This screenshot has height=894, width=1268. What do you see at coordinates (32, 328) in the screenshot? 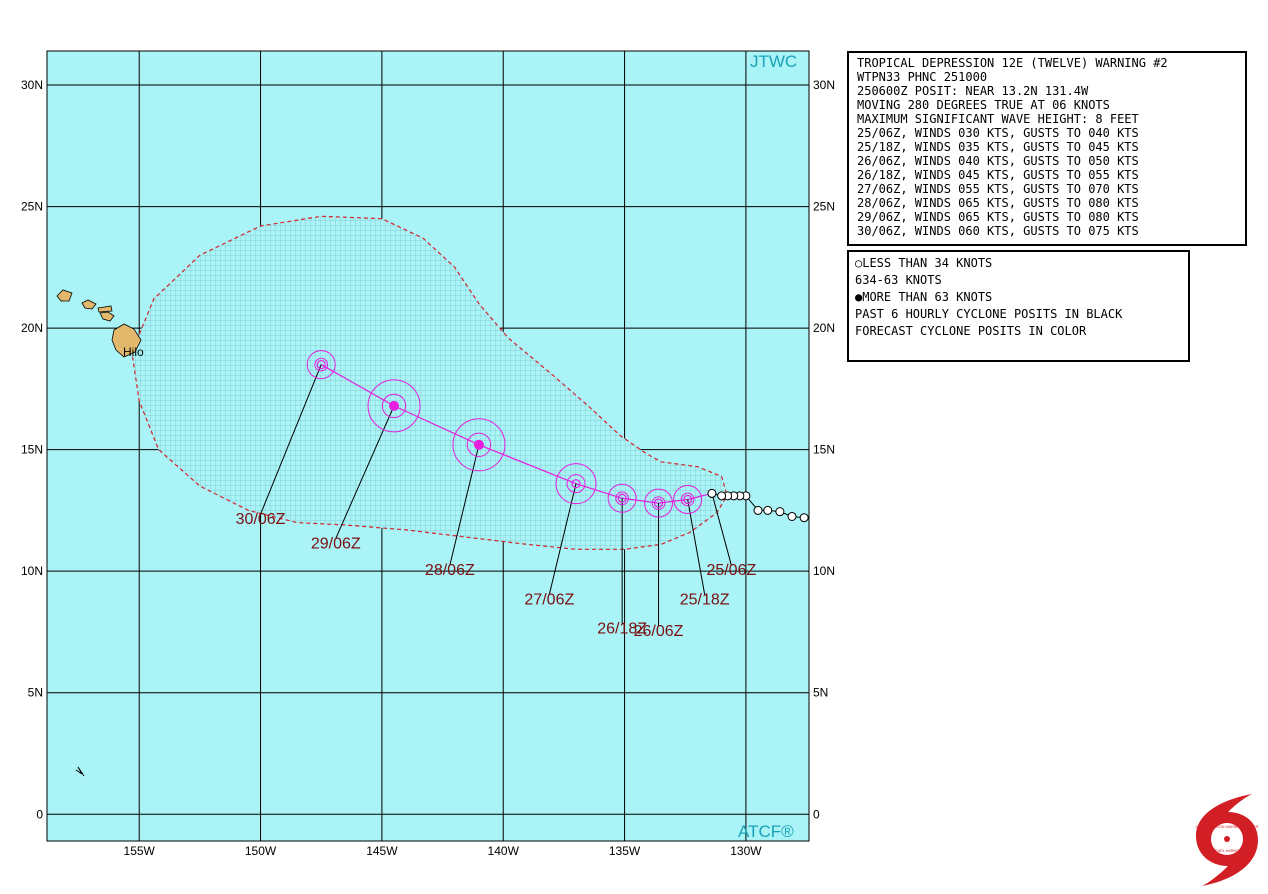
I see `lat-tick-label-left: 20N` at bounding box center [32, 328].